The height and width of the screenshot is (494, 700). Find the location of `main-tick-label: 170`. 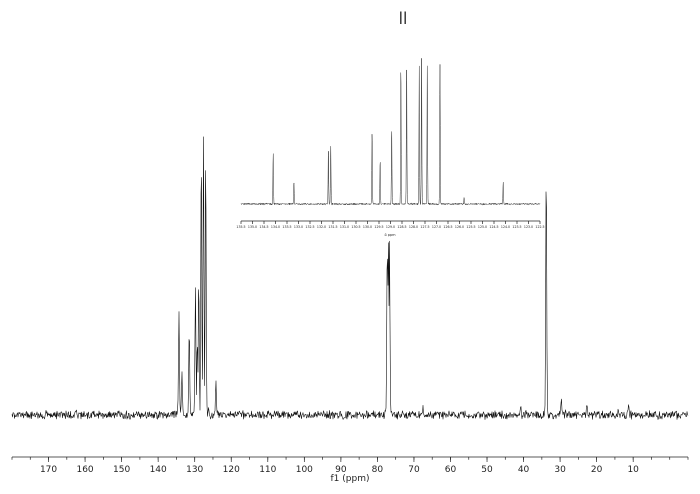

main-tick-label: 170 is located at coordinates (48, 470).